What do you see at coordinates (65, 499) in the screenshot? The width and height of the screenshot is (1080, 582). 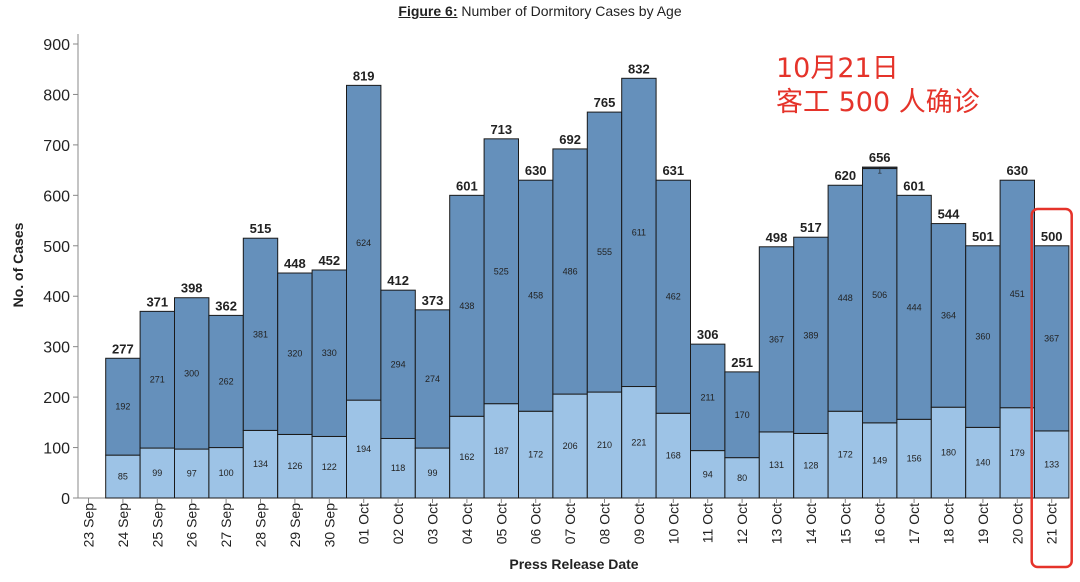 I see `y-tick-label: 0` at bounding box center [65, 499].